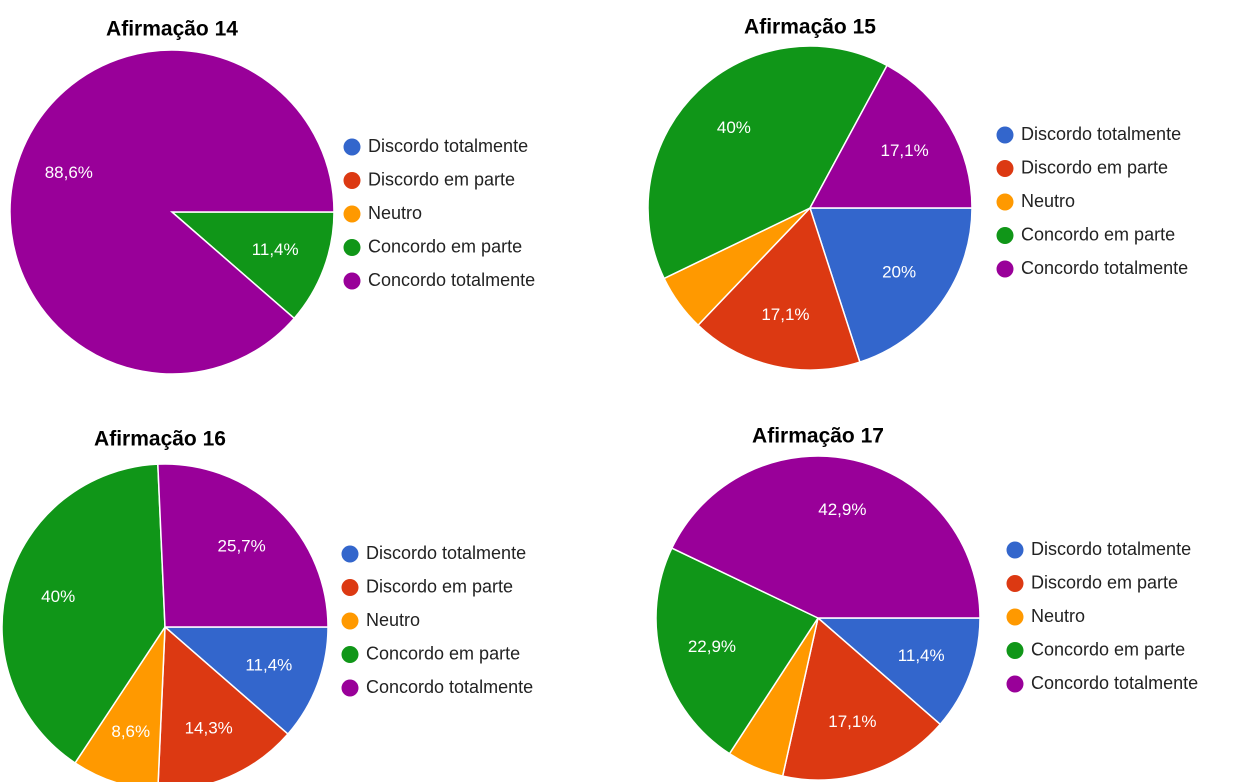 The image size is (1238, 782). What do you see at coordinates (842, 509) in the screenshot?
I see `data-label: 42,9%` at bounding box center [842, 509].